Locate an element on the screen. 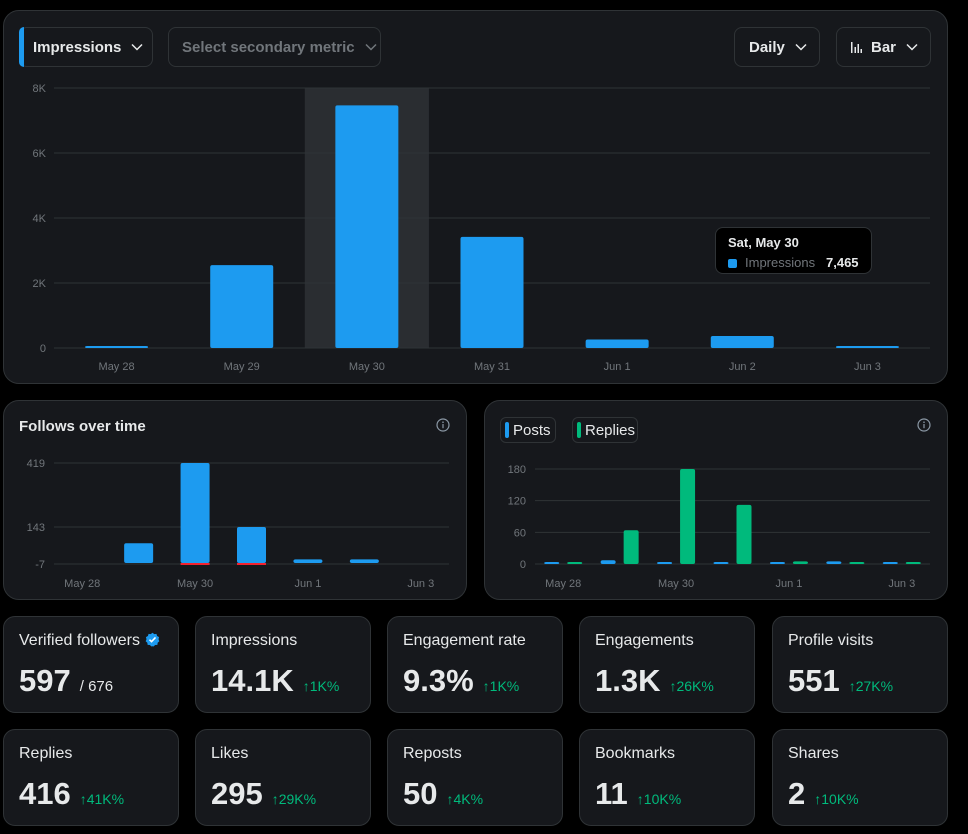 This screenshot has width=968, height=834. stat-label: Reposts is located at coordinates (432, 753).